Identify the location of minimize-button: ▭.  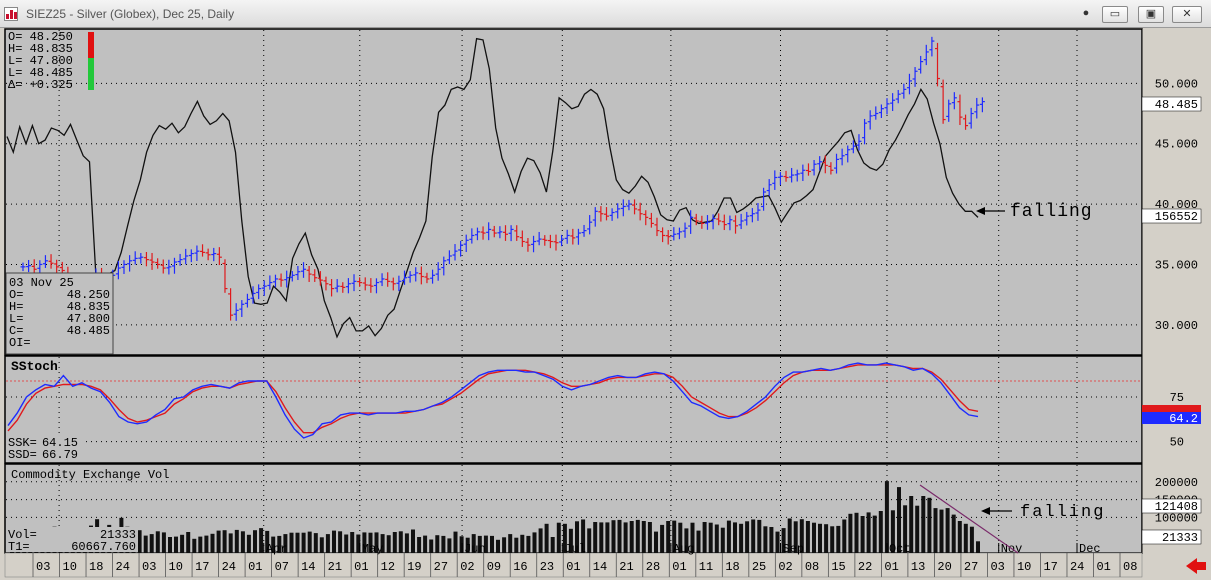
(1115, 14).